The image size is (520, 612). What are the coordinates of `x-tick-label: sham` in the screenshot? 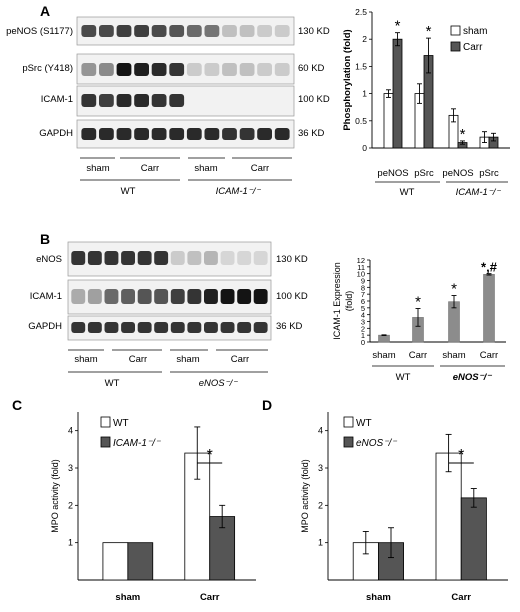 It's located at (127, 597).